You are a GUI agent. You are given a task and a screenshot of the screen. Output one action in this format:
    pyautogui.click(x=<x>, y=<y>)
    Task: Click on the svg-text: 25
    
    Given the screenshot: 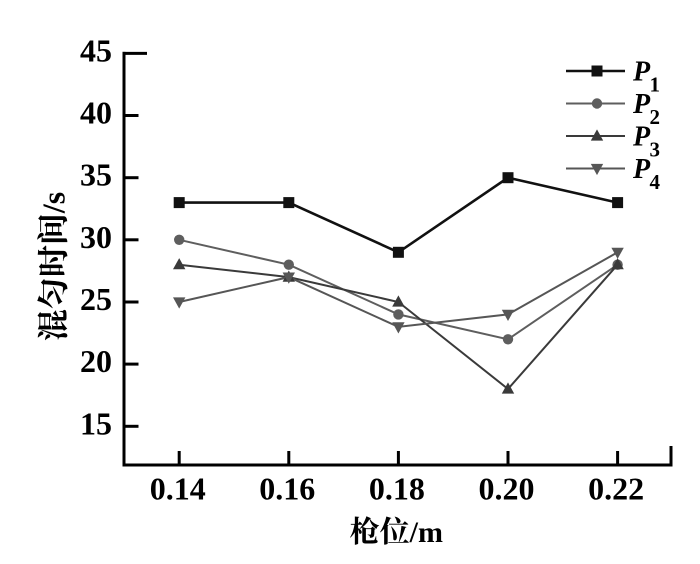 What is the action you would take?
    pyautogui.click(x=96, y=299)
    